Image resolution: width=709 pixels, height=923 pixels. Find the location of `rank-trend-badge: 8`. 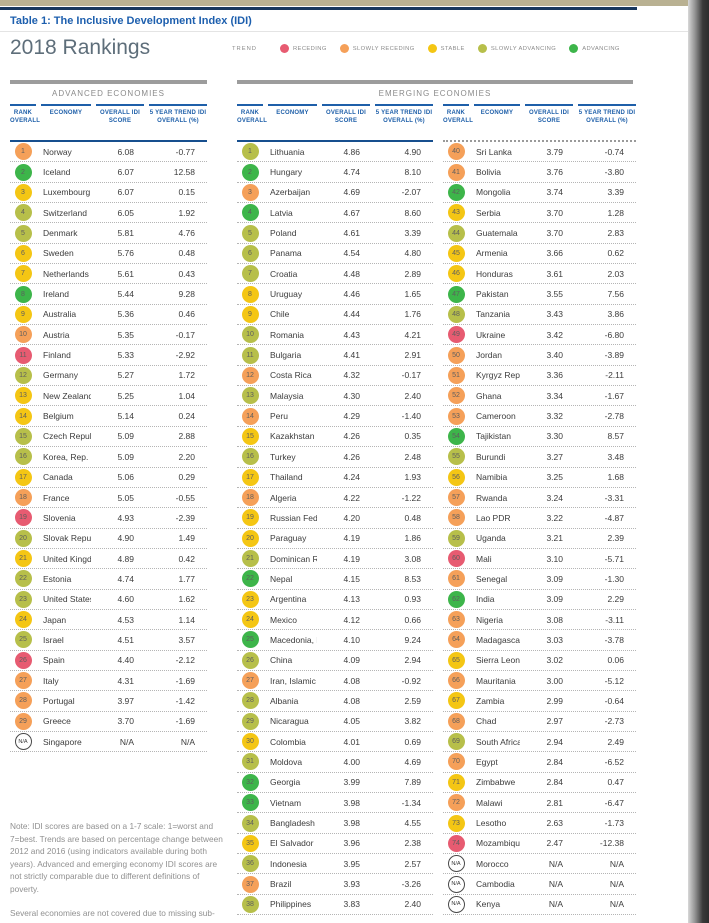

rank-trend-badge: 8 is located at coordinates (250, 294).